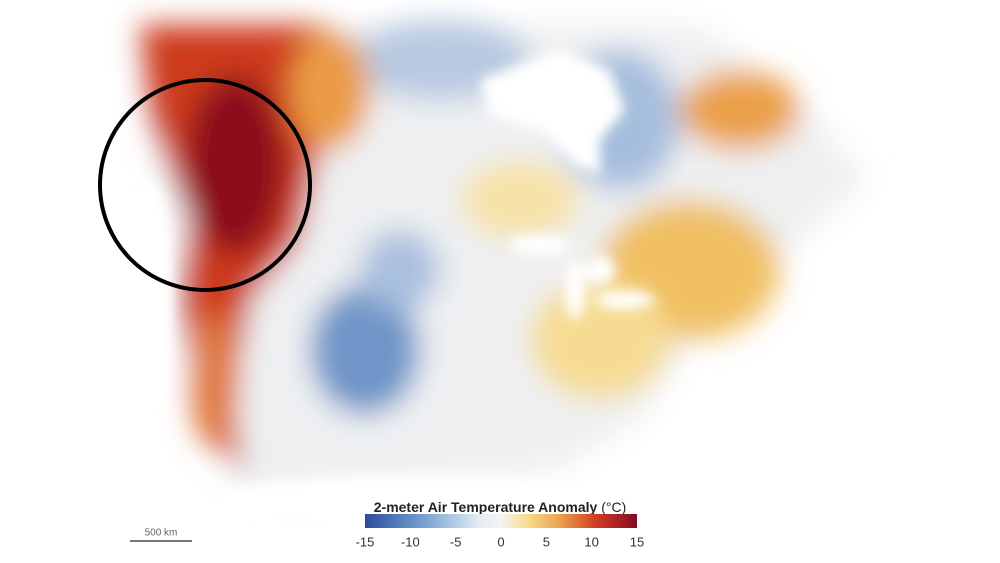 The image size is (1000, 563). What do you see at coordinates (637, 541) in the screenshot?
I see `color-bar-tick-label: 15` at bounding box center [637, 541].